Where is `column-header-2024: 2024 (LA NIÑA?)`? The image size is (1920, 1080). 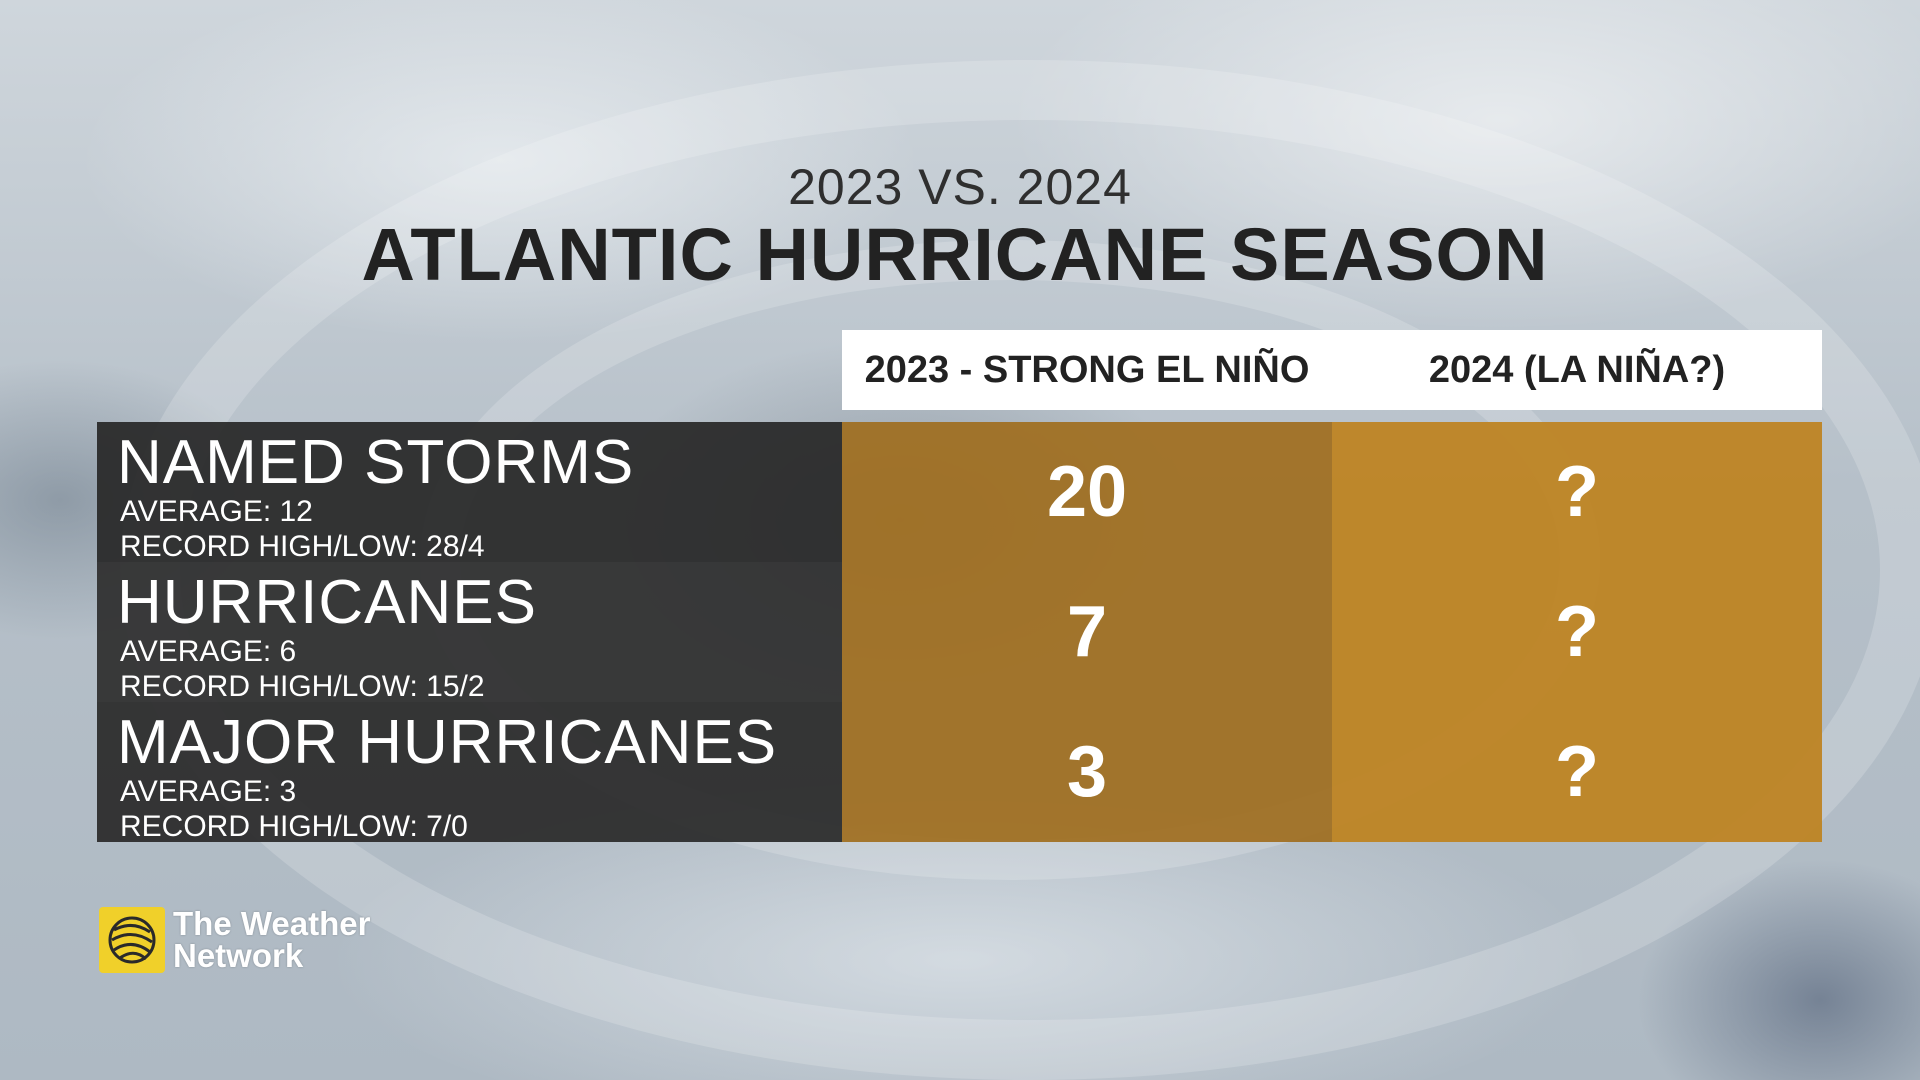
column-header-2024: 2024 (LA NIÑA?) is located at coordinates (1577, 370).